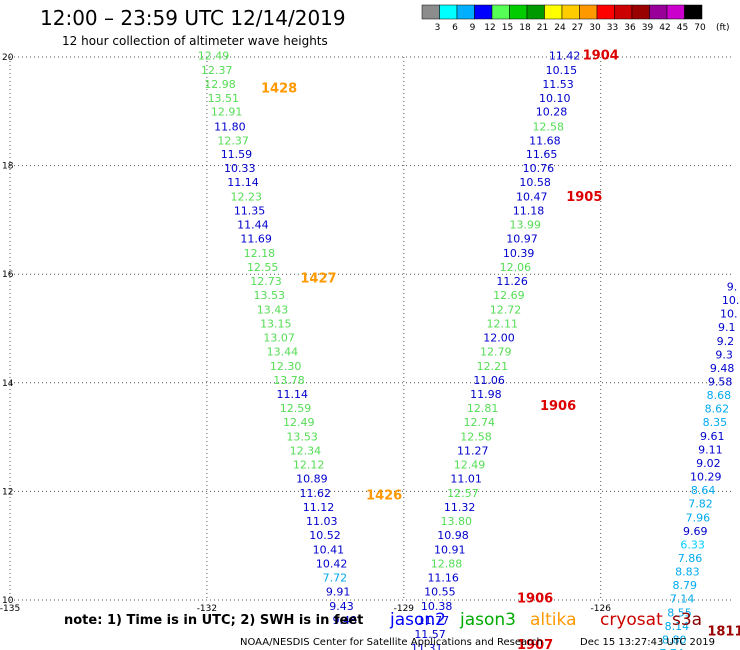 This screenshot has height=650, width=740. I want to click on wave-height-value: 11.35, so click(250, 210).